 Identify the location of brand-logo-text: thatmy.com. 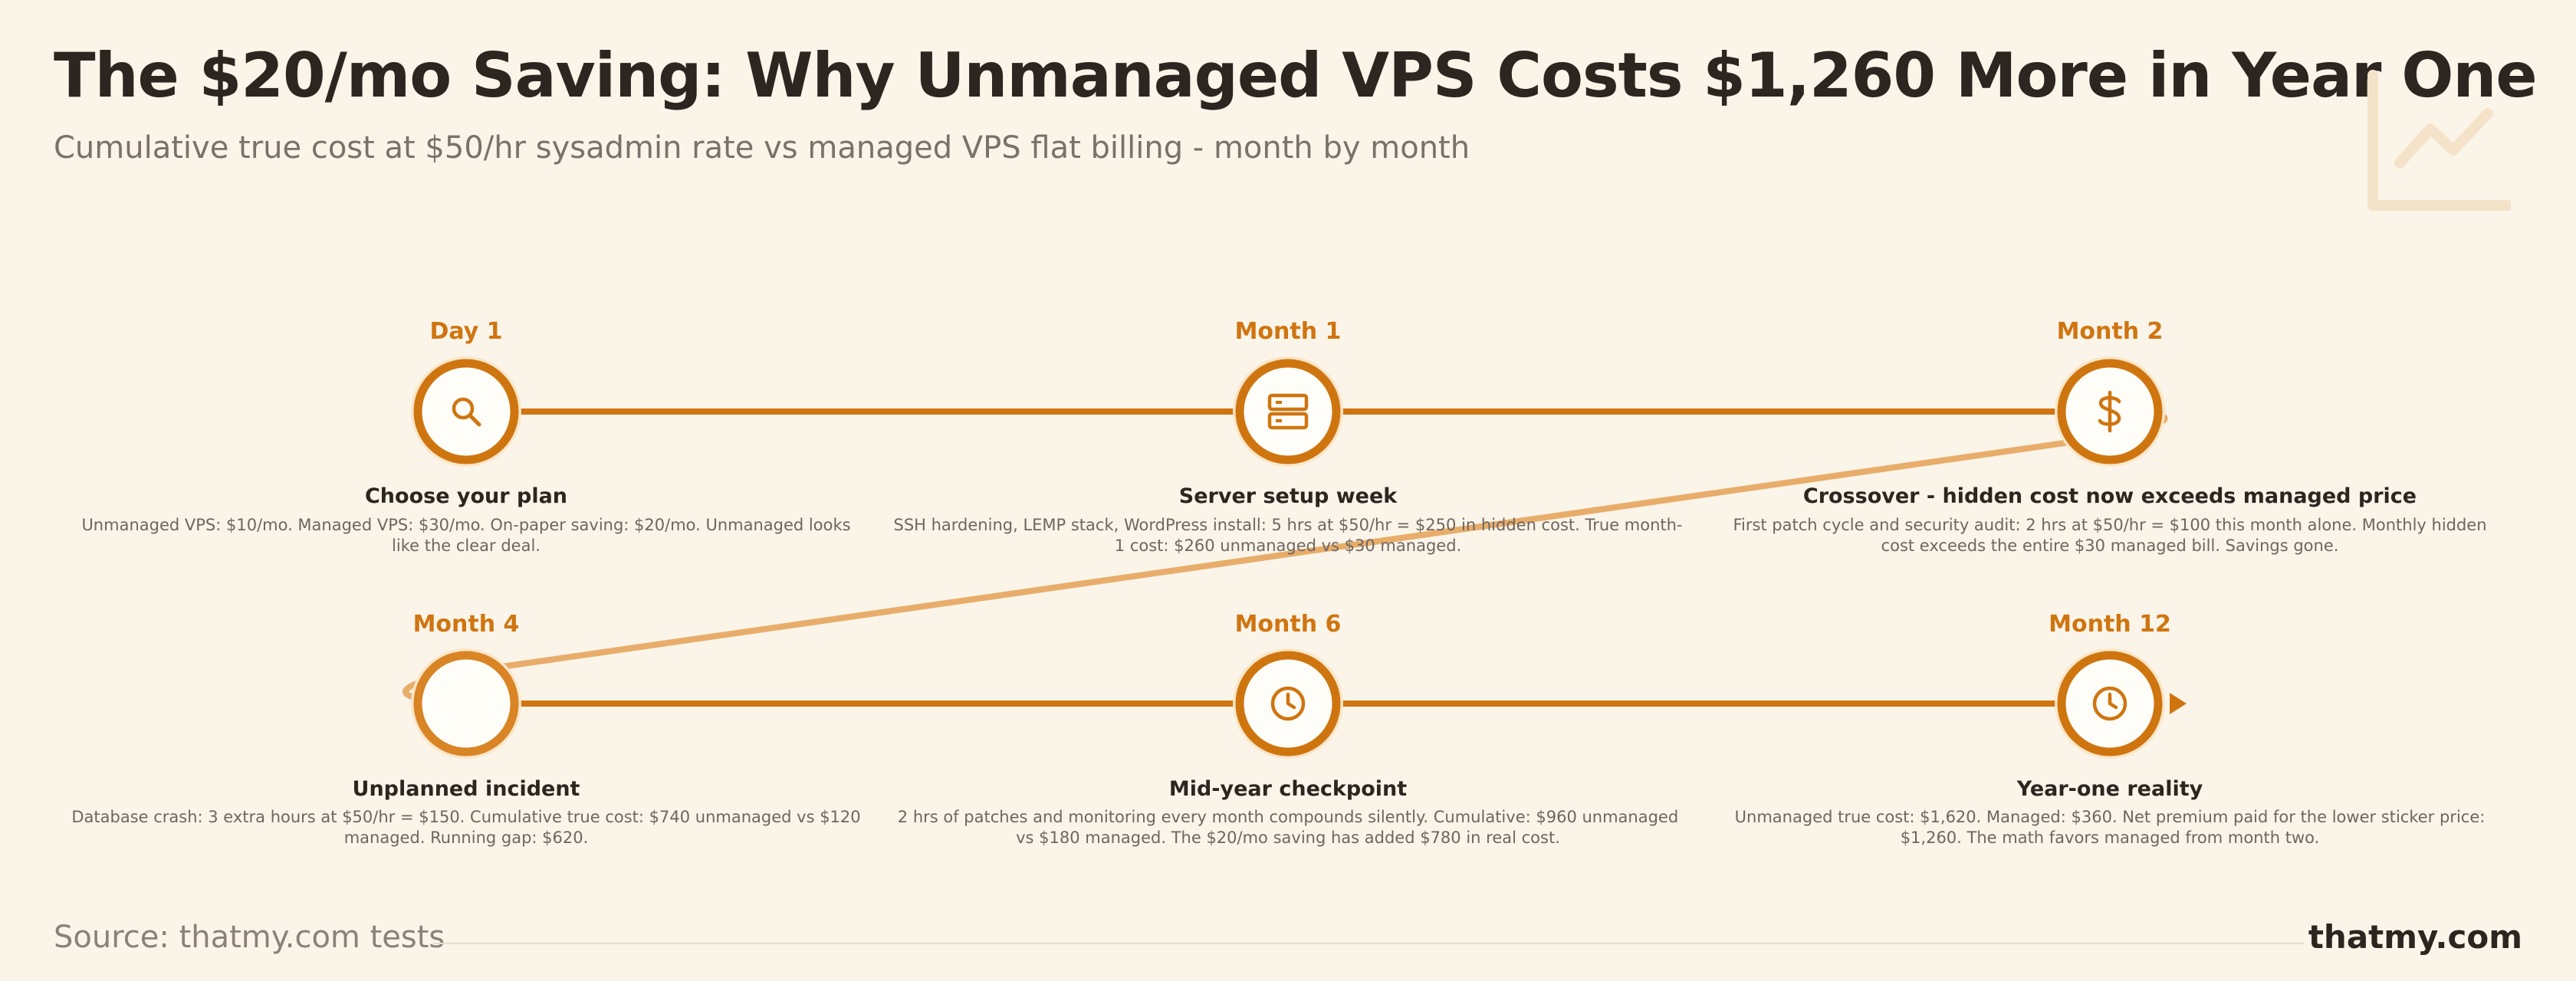
(2415, 937).